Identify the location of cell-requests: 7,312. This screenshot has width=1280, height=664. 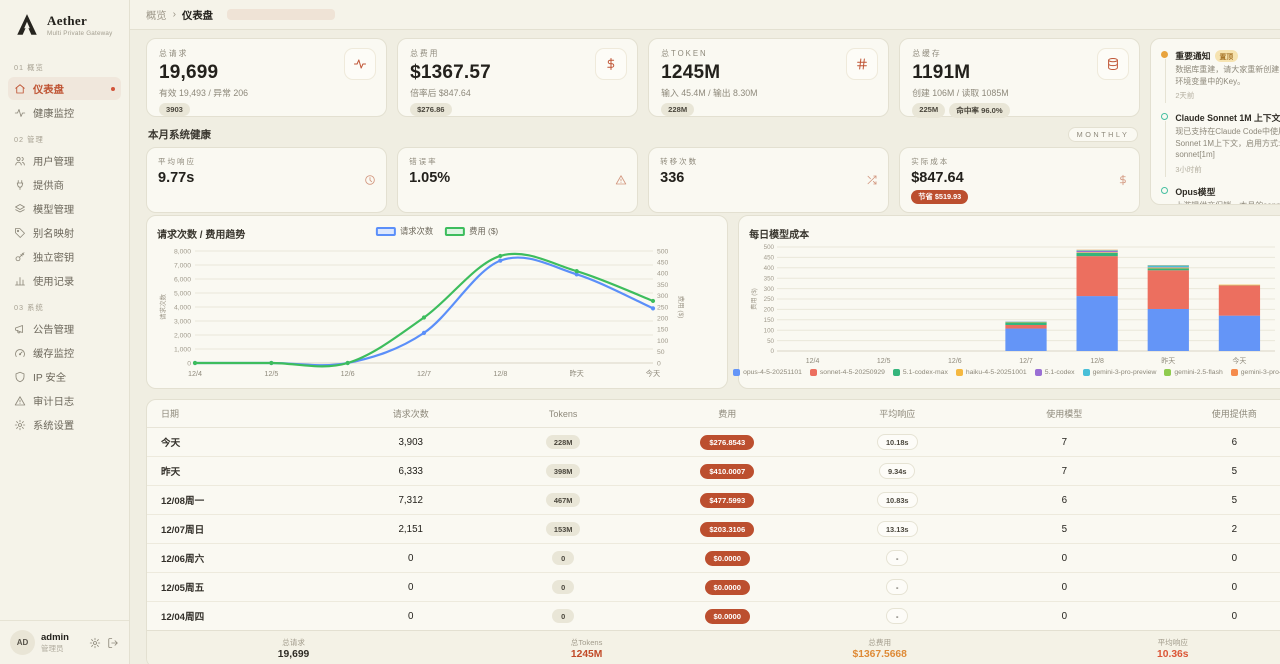
(410, 500).